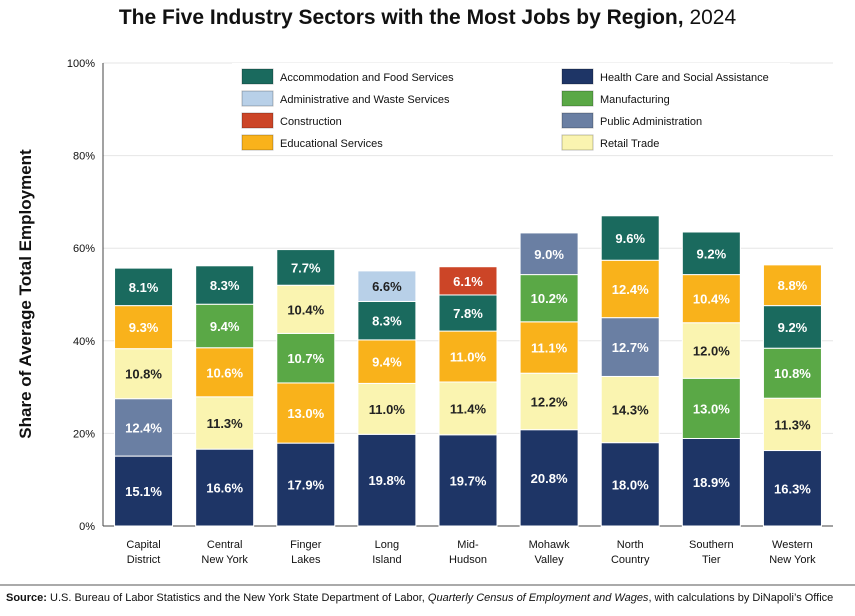 The height and width of the screenshot is (616, 855). I want to click on x-tick-label: Tier, so click(711, 560).